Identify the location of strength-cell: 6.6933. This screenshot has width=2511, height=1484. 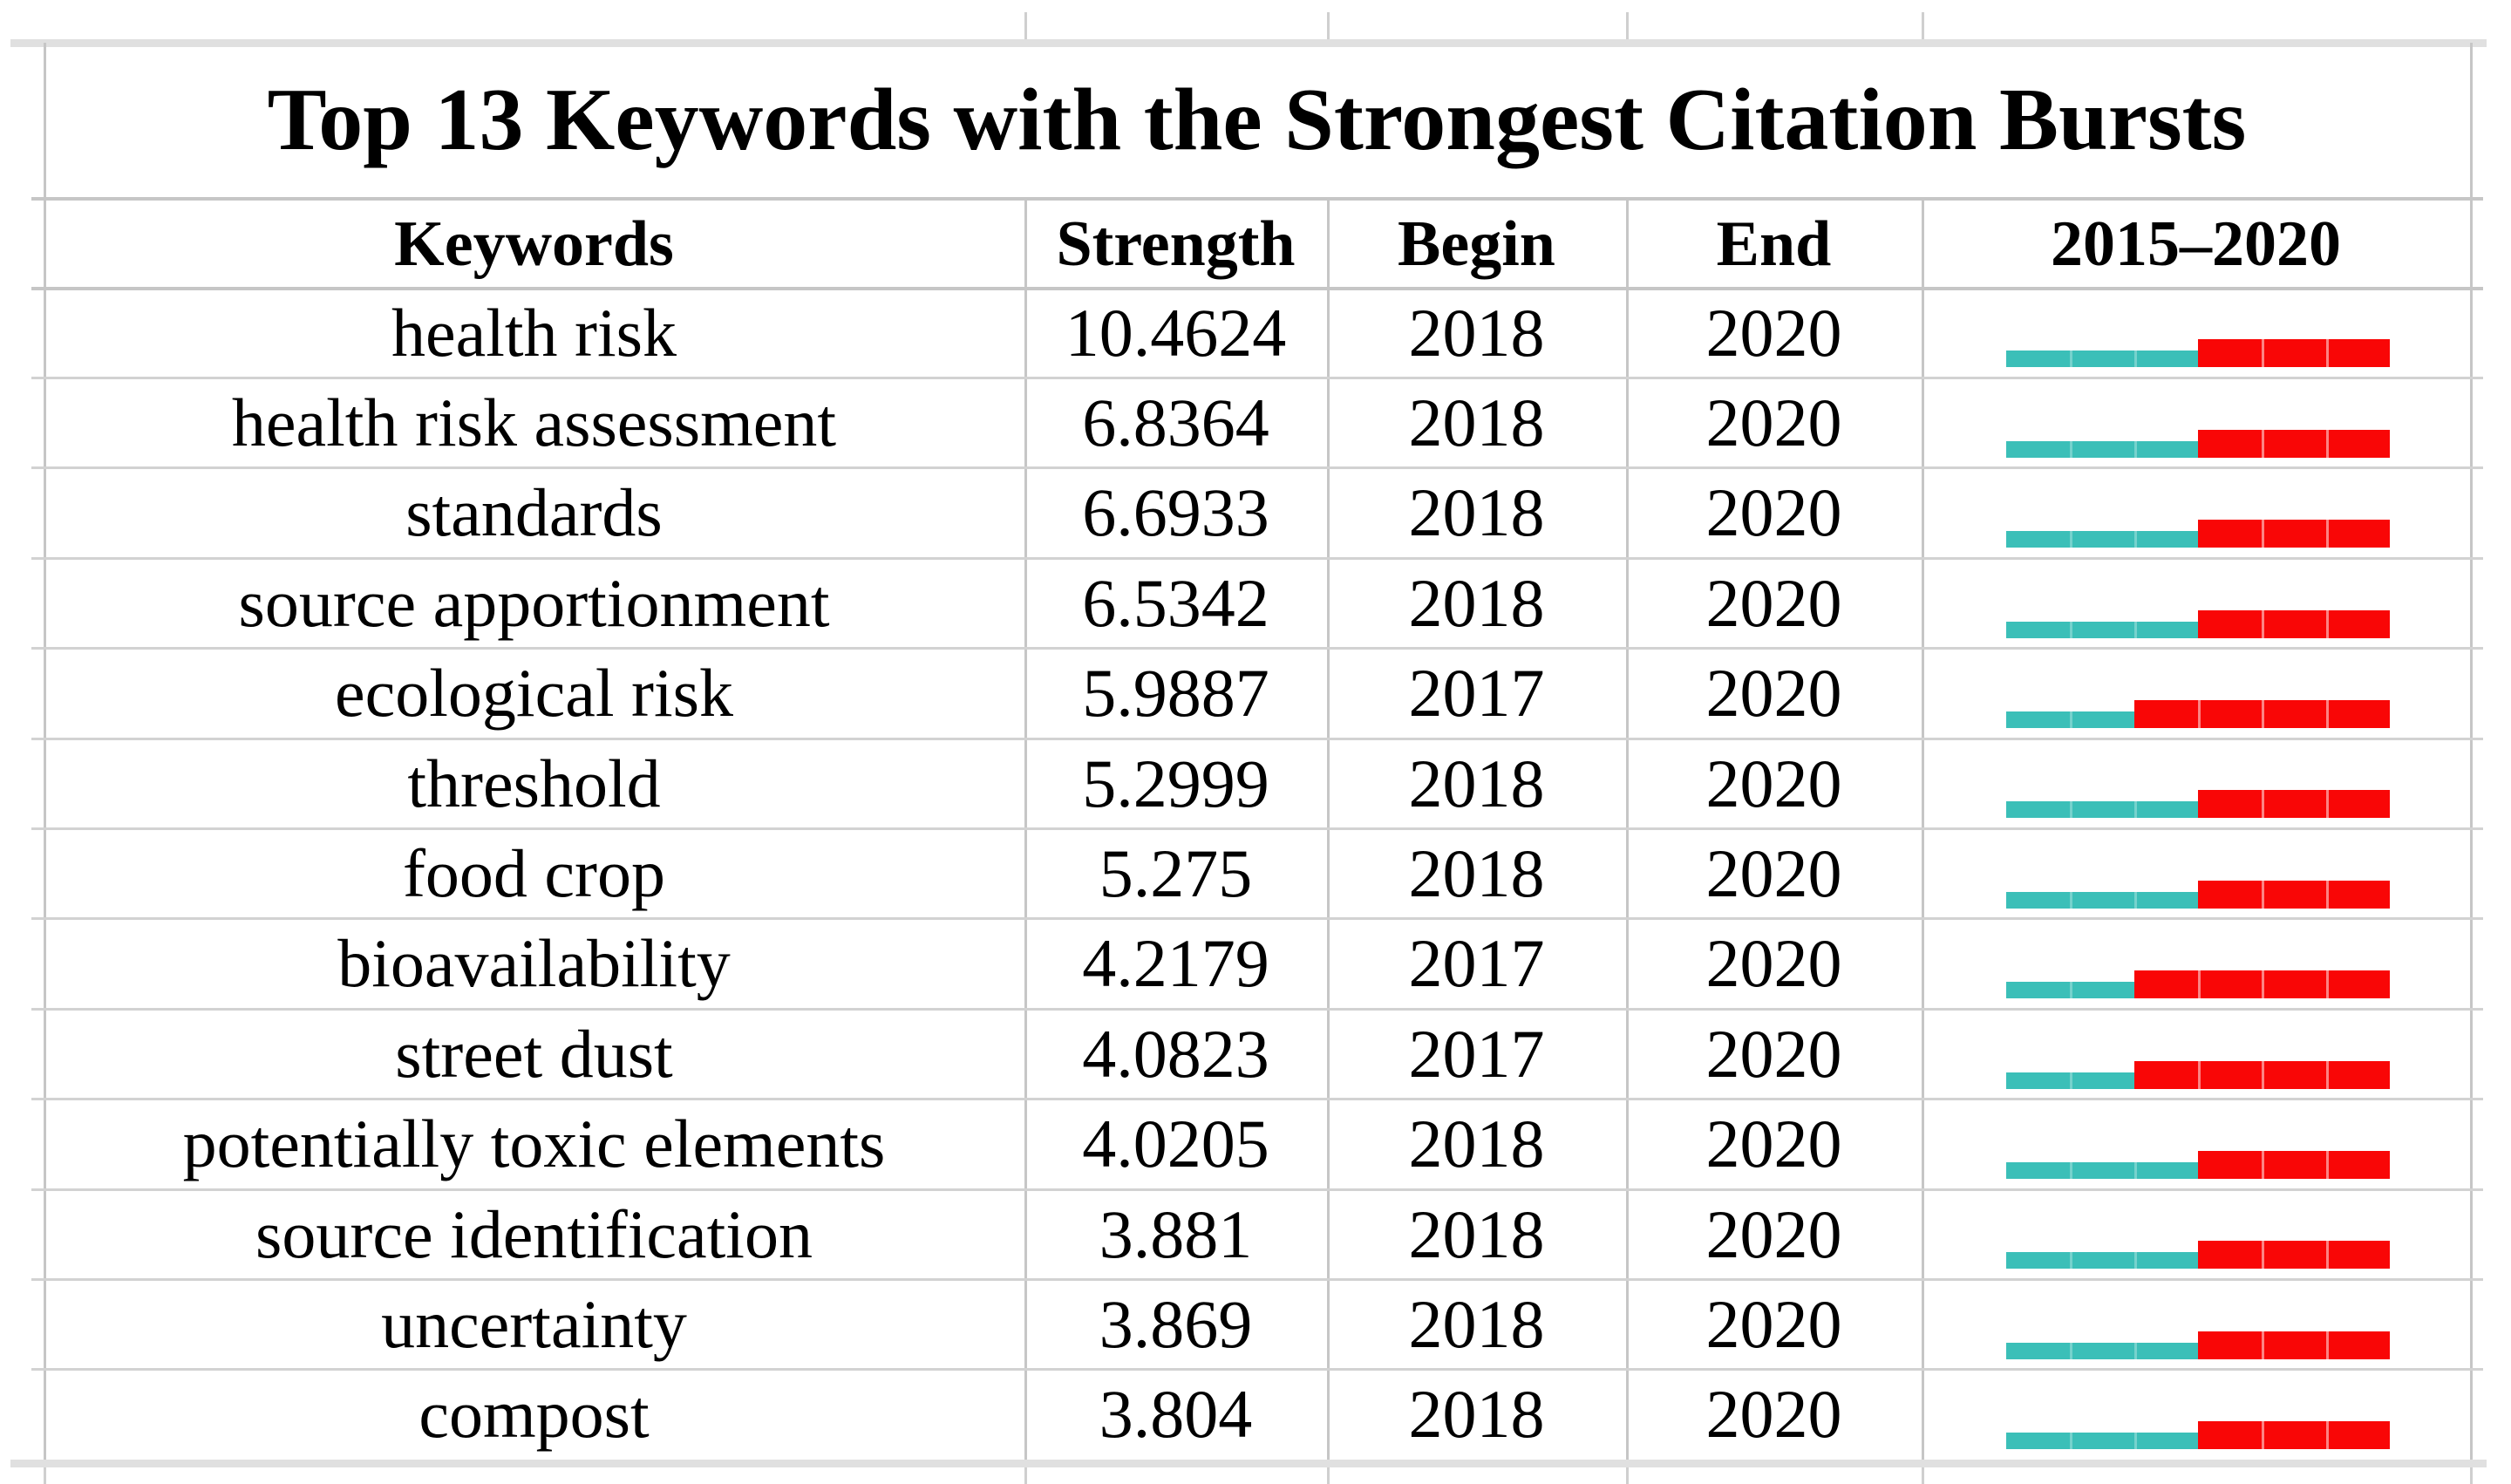
(1175, 512).